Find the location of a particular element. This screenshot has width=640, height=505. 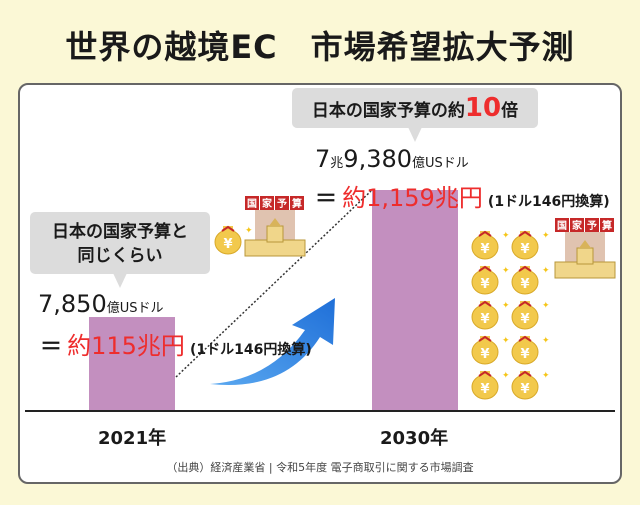

growth-arrow-icon is located at coordinates (272, 342).